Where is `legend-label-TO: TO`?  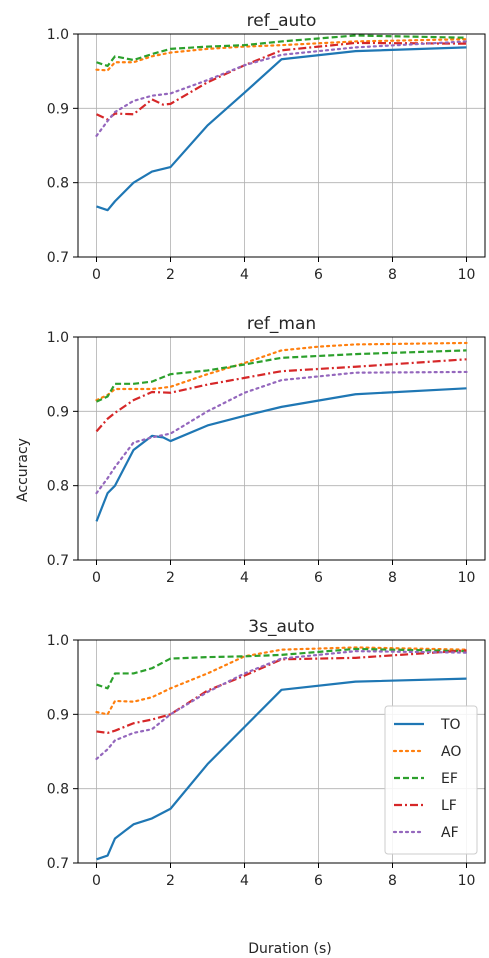
legend-label-TO: TO is located at coordinates (450, 725).